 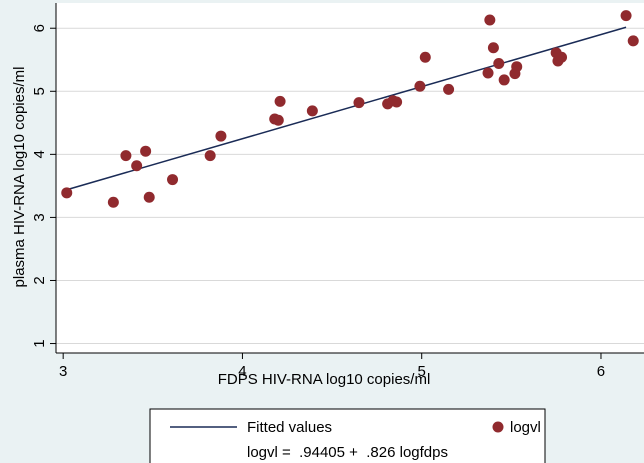 I want to click on legend-label-fitted: Fitted values, so click(x=289, y=427).